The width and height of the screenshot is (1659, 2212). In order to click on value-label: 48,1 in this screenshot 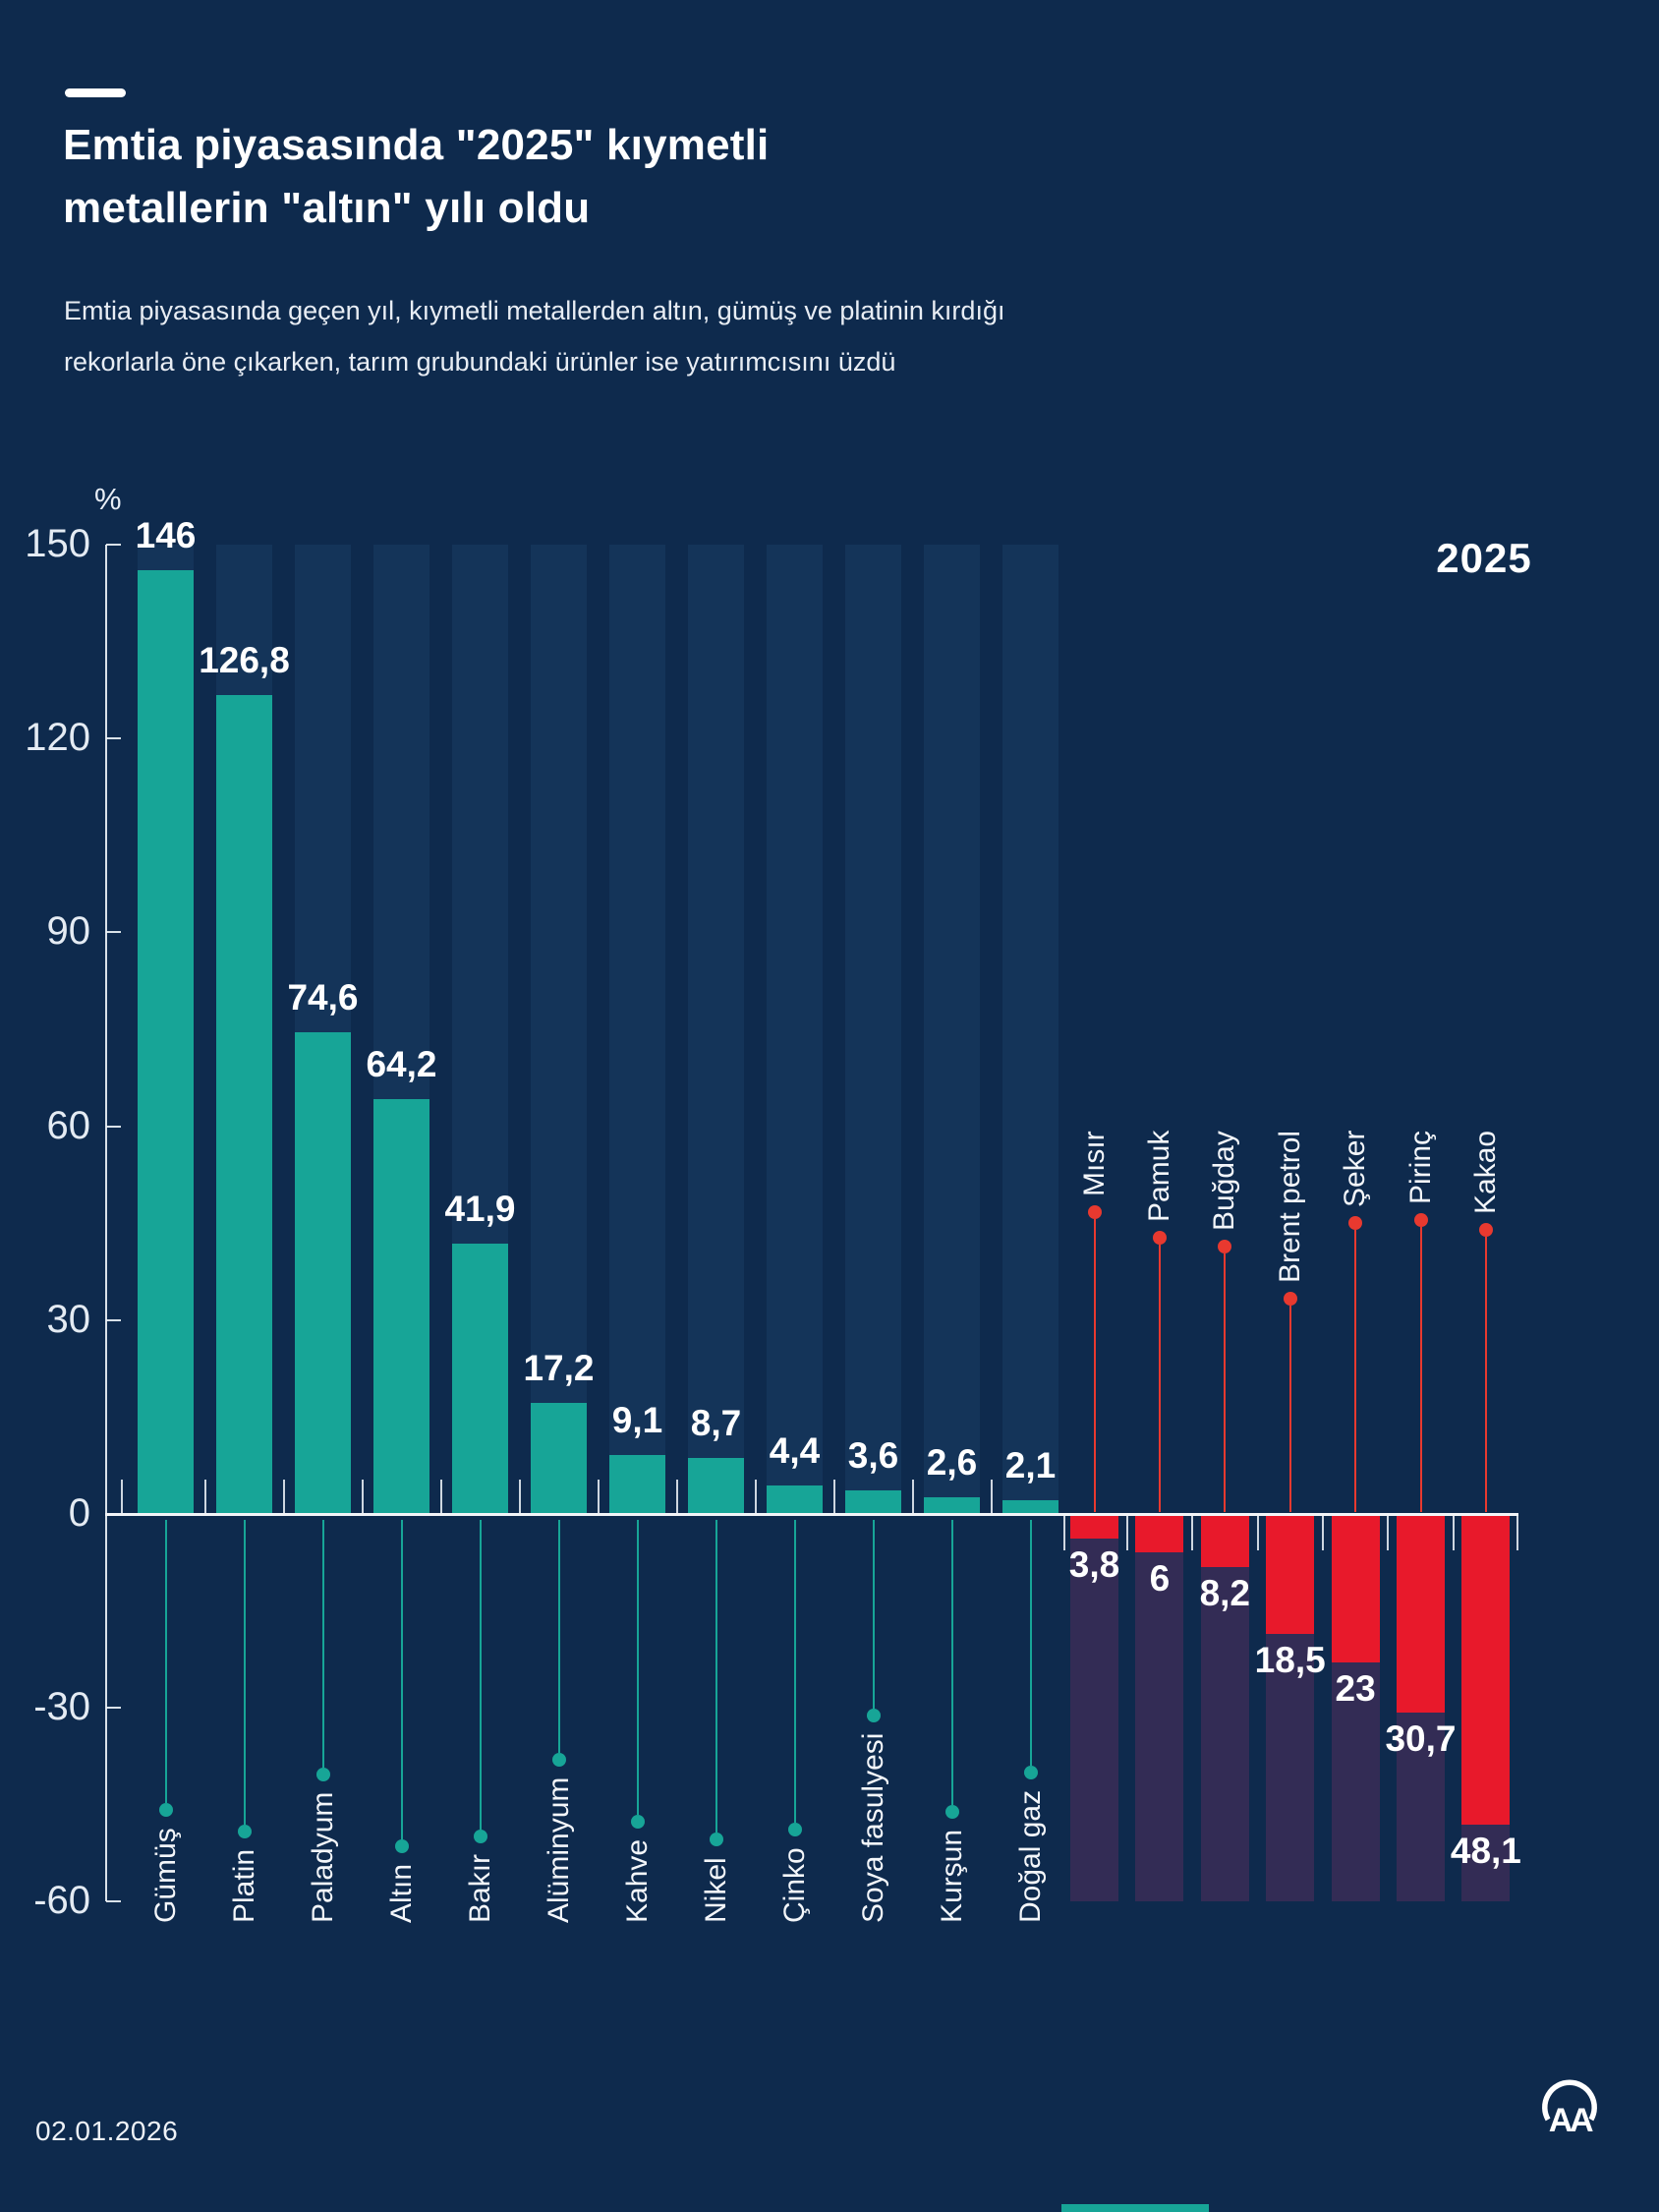, I will do `click(1485, 1852)`.